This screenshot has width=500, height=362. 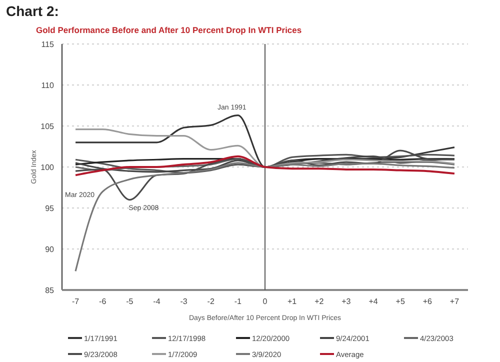 I want to click on y-tick-label: 90, so click(x=50, y=249).